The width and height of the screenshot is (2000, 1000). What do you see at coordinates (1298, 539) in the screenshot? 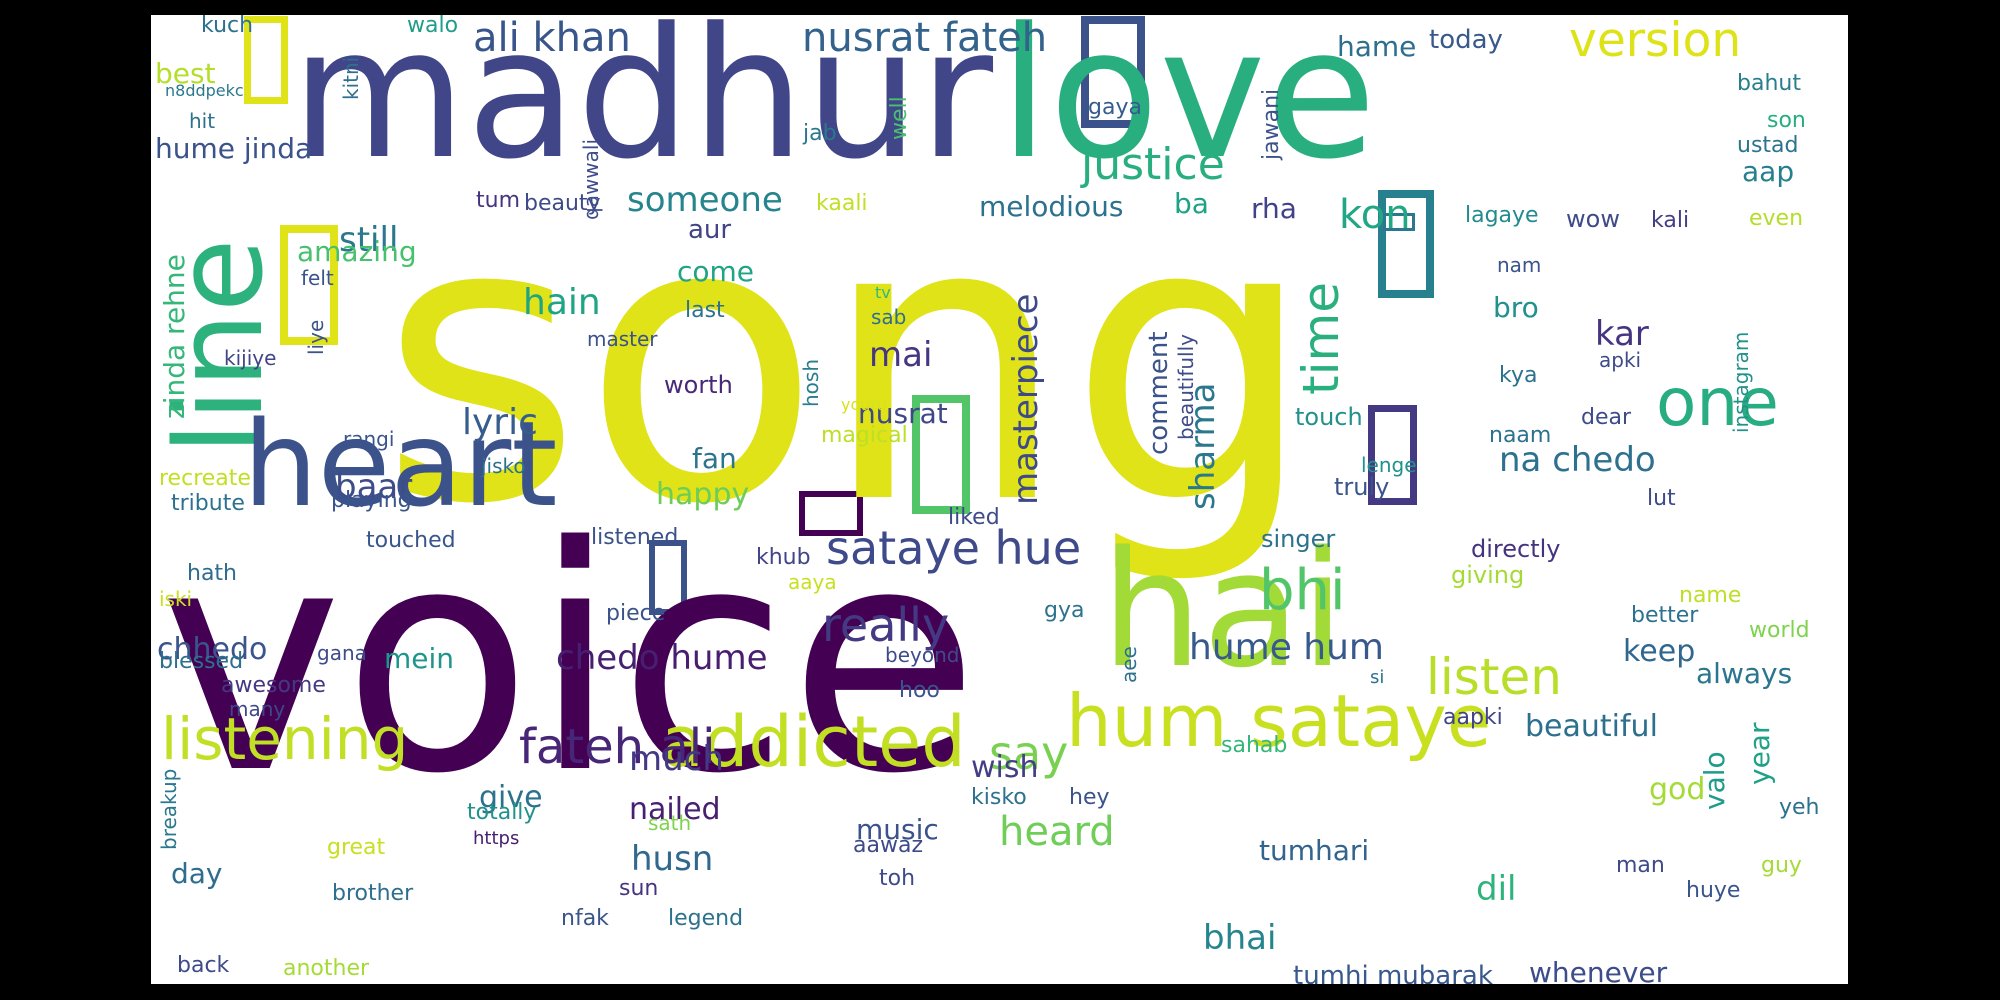
I see `word: singer` at bounding box center [1298, 539].